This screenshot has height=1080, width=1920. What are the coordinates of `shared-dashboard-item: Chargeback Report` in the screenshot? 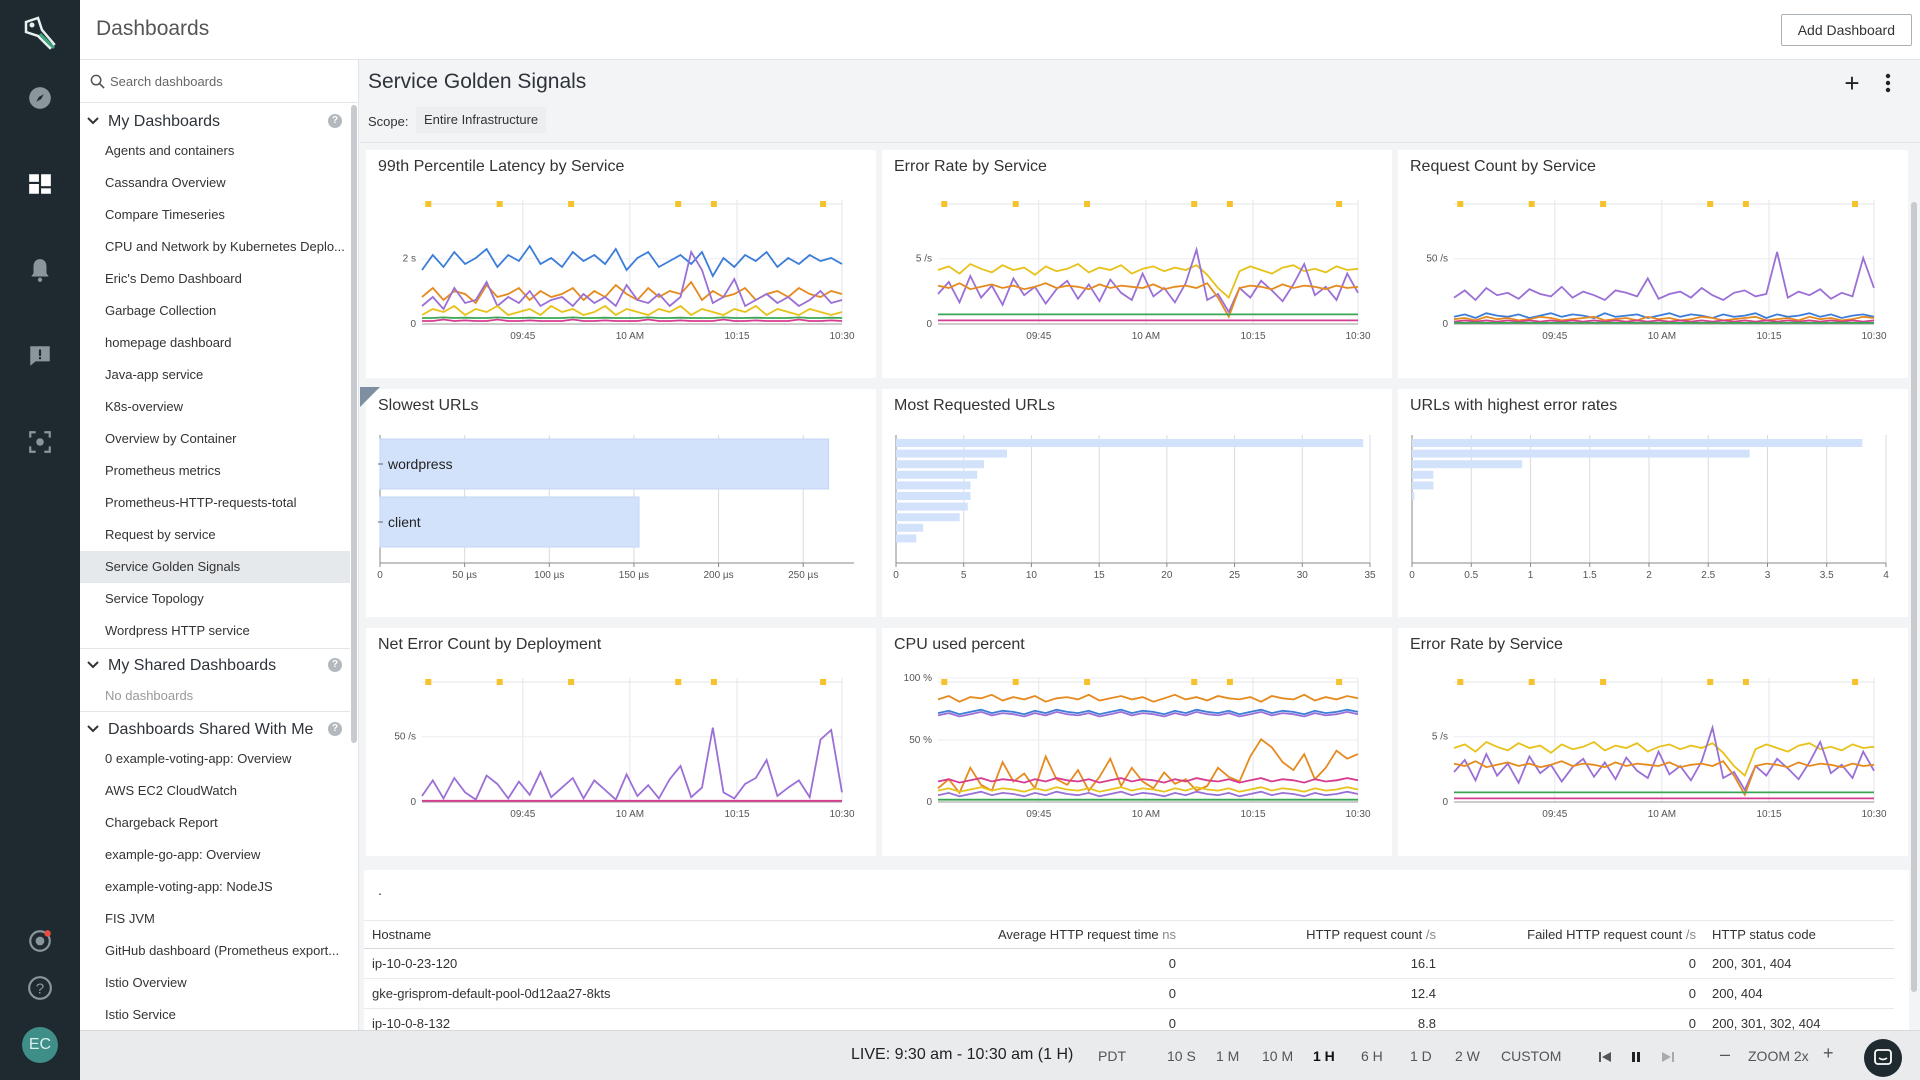 It's located at (161, 822).